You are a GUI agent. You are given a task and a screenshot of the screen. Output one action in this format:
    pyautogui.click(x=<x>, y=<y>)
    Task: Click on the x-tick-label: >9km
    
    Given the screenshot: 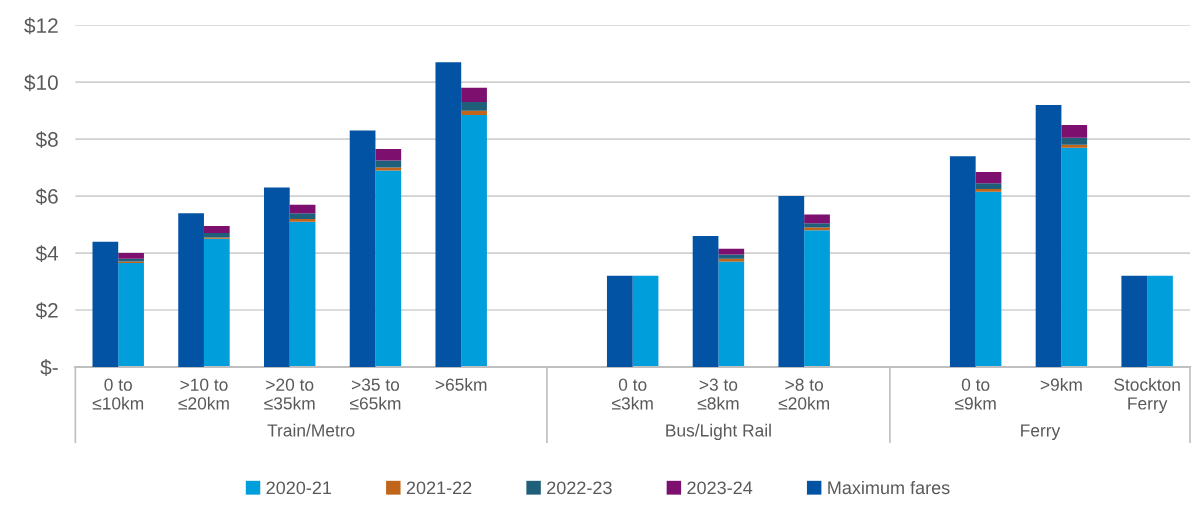 What is the action you would take?
    pyautogui.click(x=1061, y=384)
    